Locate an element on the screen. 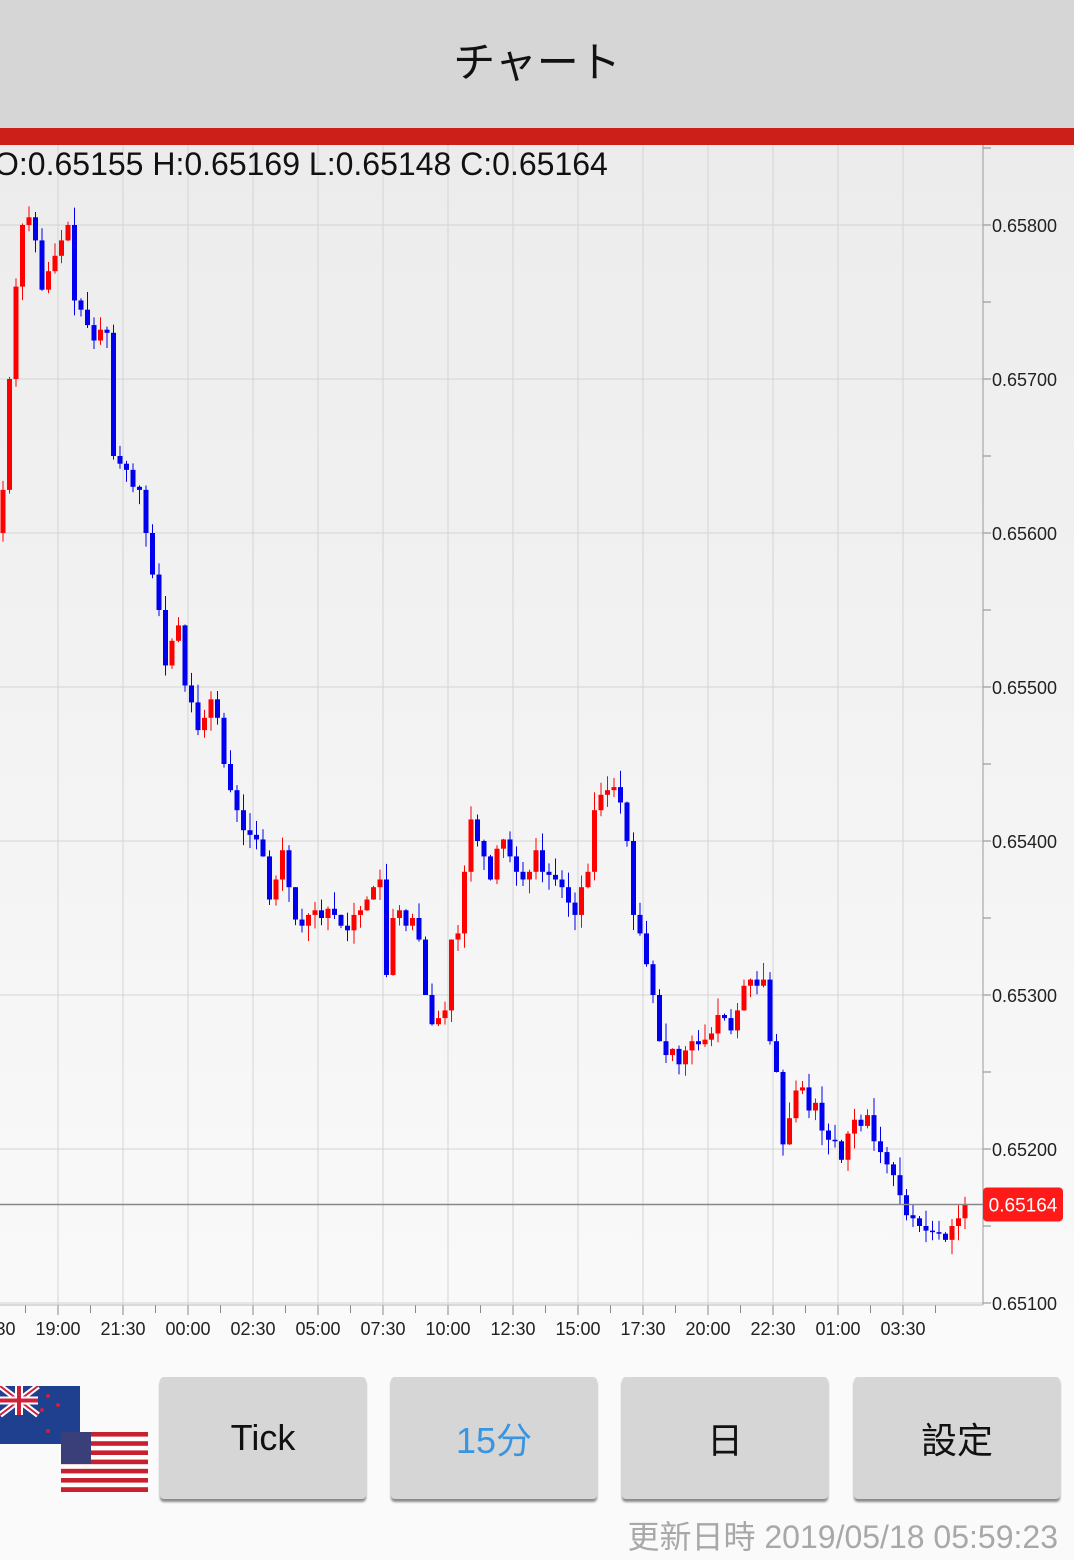 This screenshot has height=1560, width=1074. x-tick-label: 22:30 is located at coordinates (772, 1329).